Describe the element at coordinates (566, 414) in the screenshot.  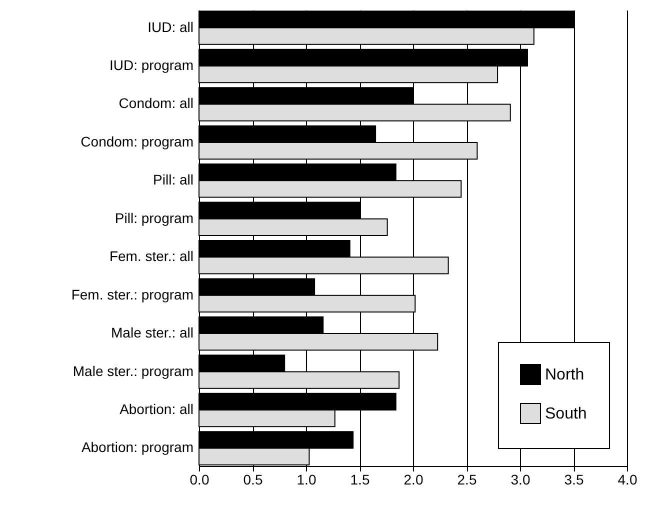
I see `legend-label: South` at that location.